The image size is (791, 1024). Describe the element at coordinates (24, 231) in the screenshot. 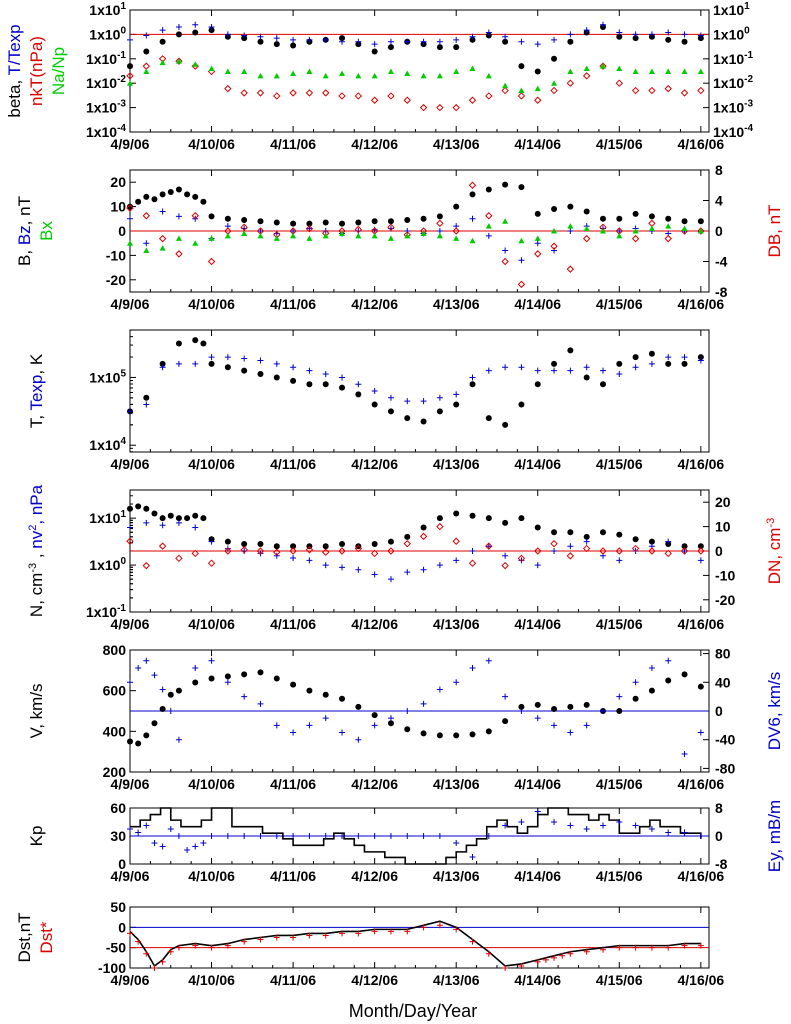

I see `y-axis-title: B, Bz, nT` at that location.